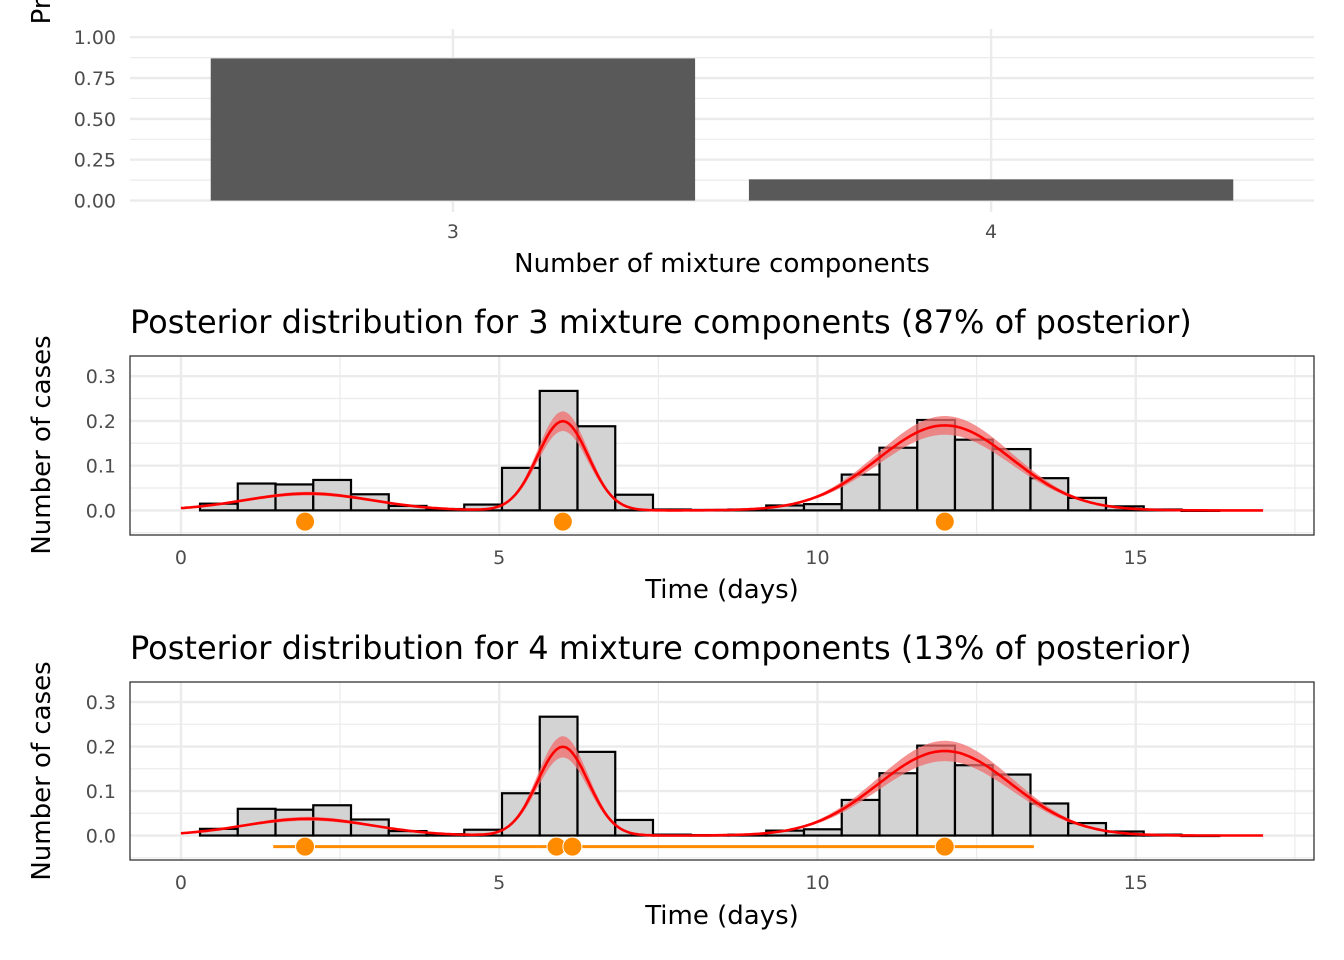 This screenshot has width=1344, height=960. I want to click on y-tick-labels: 0.00 0.25 0.50 0.75 1.00, so click(95, 119).